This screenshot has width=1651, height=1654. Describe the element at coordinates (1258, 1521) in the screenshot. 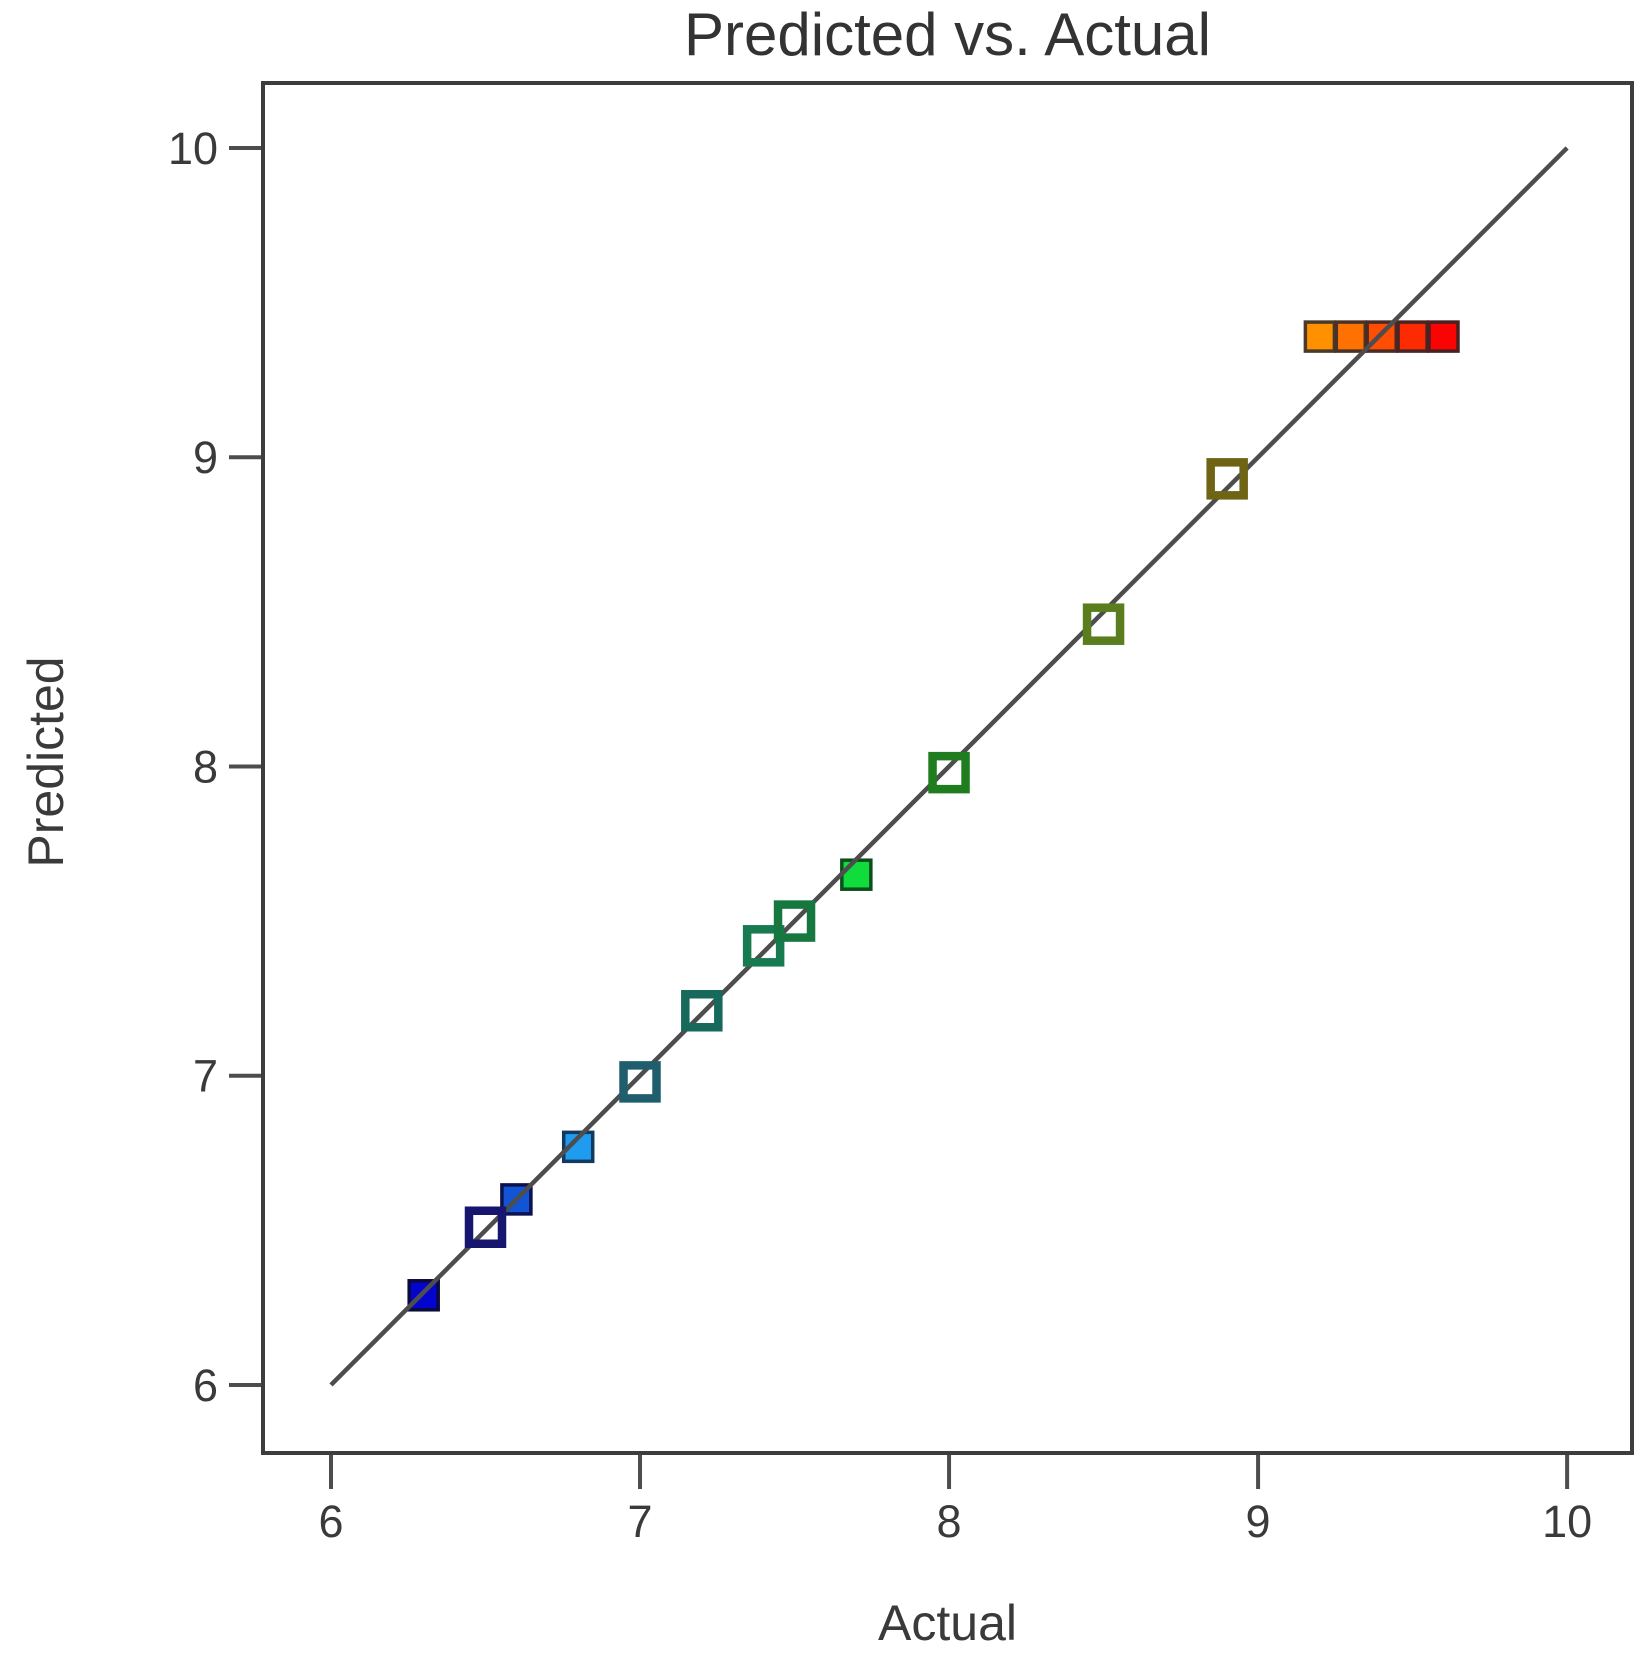

I see `x-tick-label: 9` at that location.